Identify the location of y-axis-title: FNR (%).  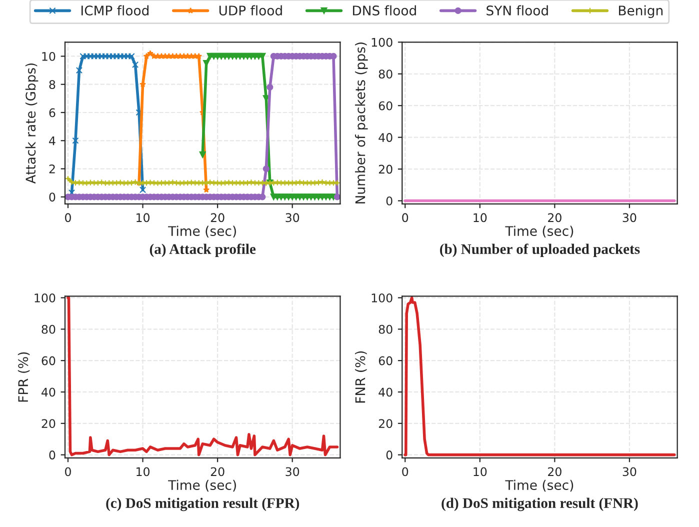
(361, 377).